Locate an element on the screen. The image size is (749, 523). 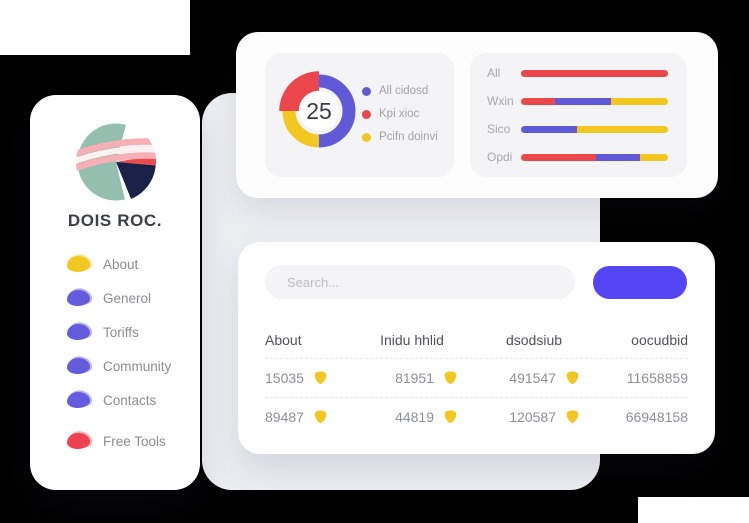
bar-row-label: Opdi is located at coordinates (500, 157).